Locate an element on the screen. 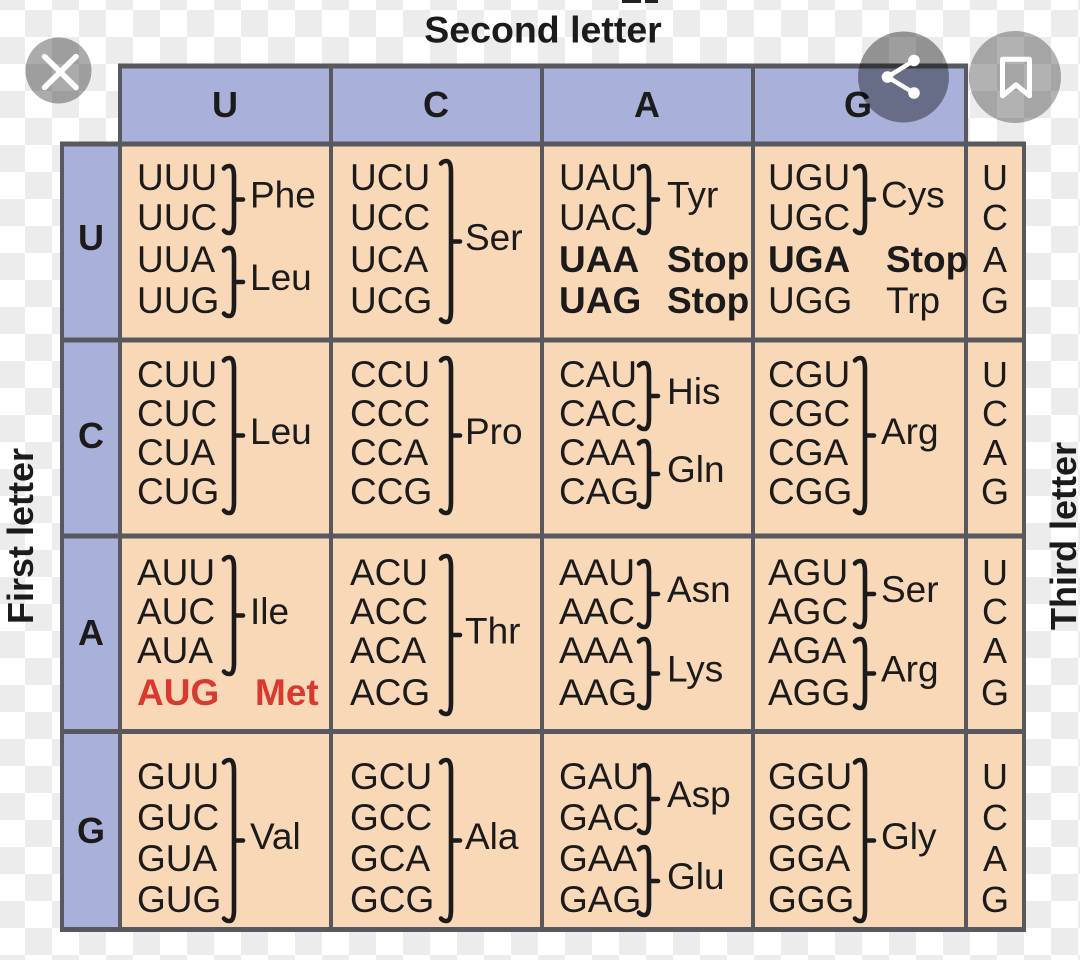 This screenshot has width=1080, height=960. svg-text: GCU is located at coordinates (391, 776).